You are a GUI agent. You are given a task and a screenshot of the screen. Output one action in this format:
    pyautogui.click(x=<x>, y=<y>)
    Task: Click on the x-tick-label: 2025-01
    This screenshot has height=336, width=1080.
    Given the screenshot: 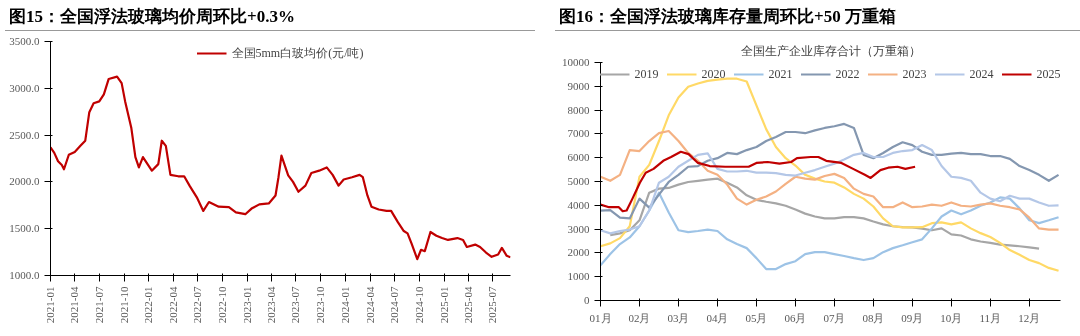 What is the action you would take?
    pyautogui.click(x=443, y=305)
    